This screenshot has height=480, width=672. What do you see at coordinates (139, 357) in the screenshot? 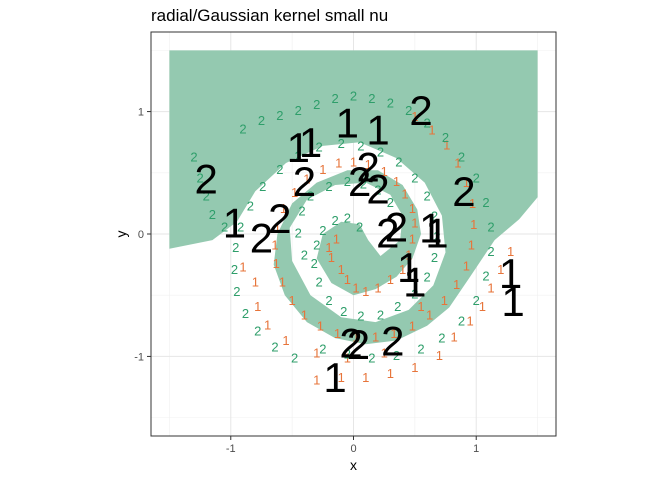
I see `y-tick-label: -1` at bounding box center [139, 357].